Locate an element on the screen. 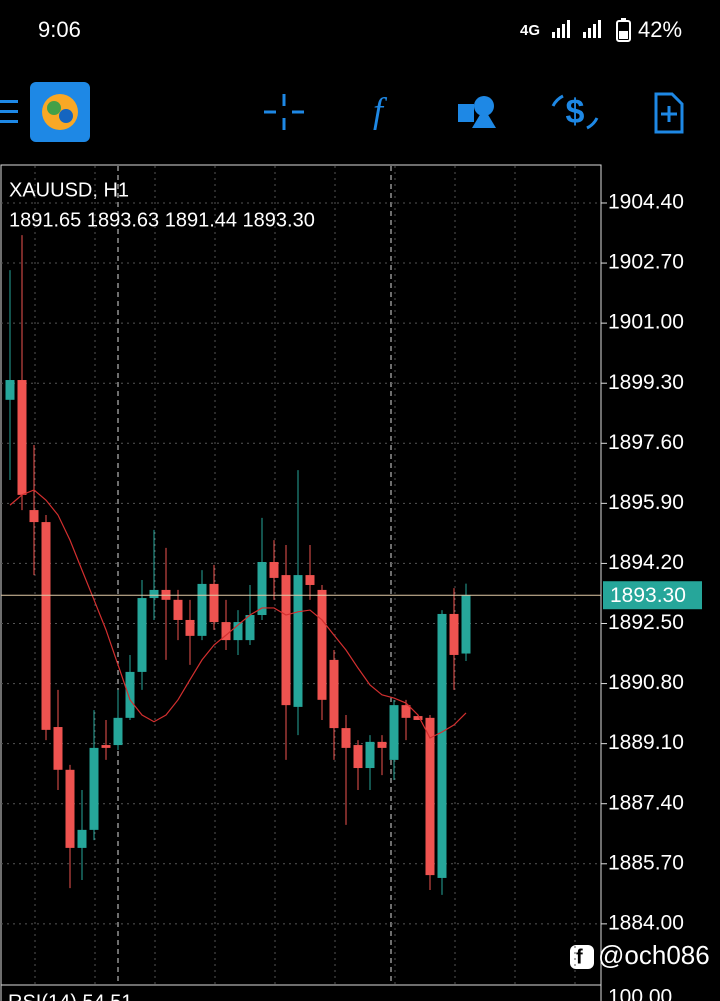 This screenshot has height=1001, width=720. svg-text: f is located at coordinates (579, 957).